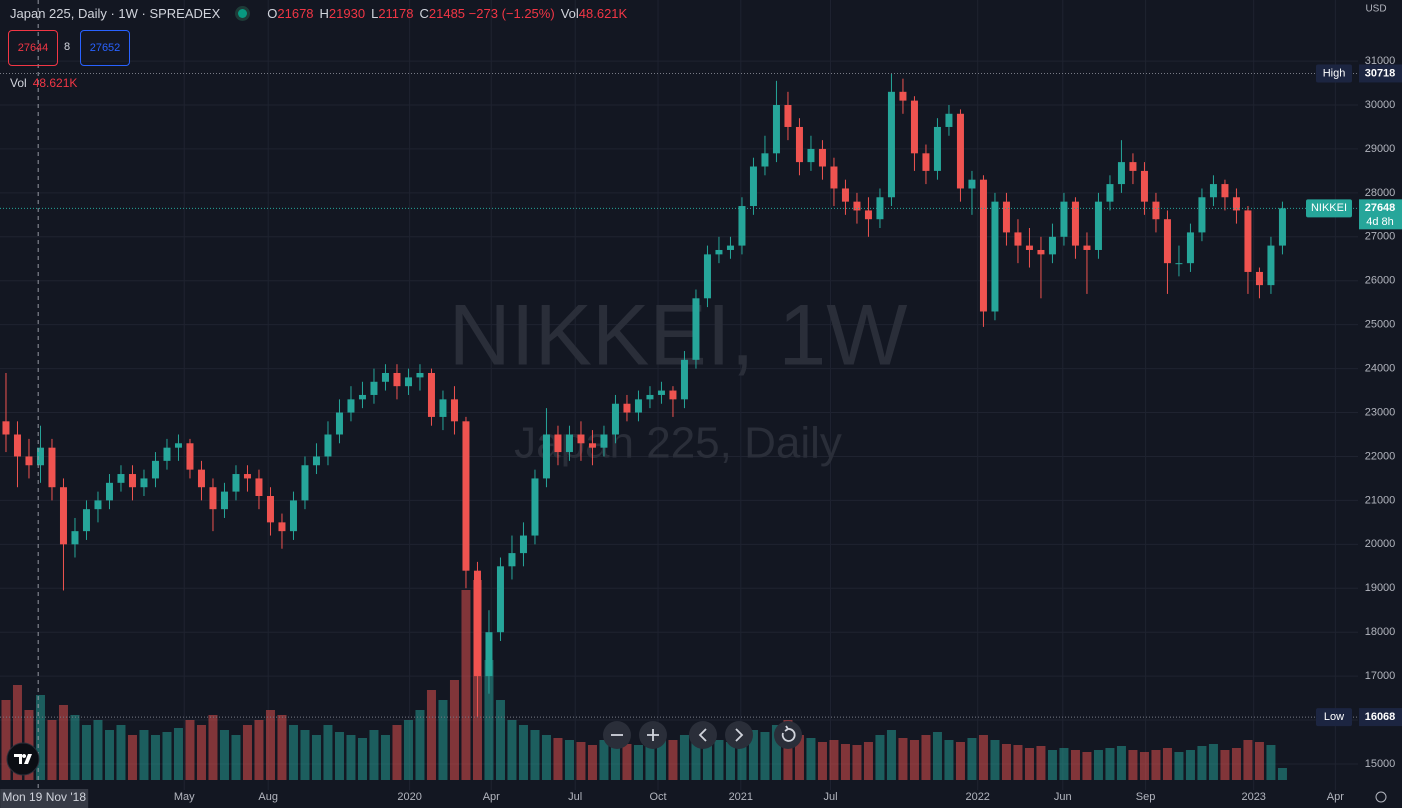 This screenshot has height=808, width=1402. What do you see at coordinates (23, 759) in the screenshot?
I see `logo` at bounding box center [23, 759].